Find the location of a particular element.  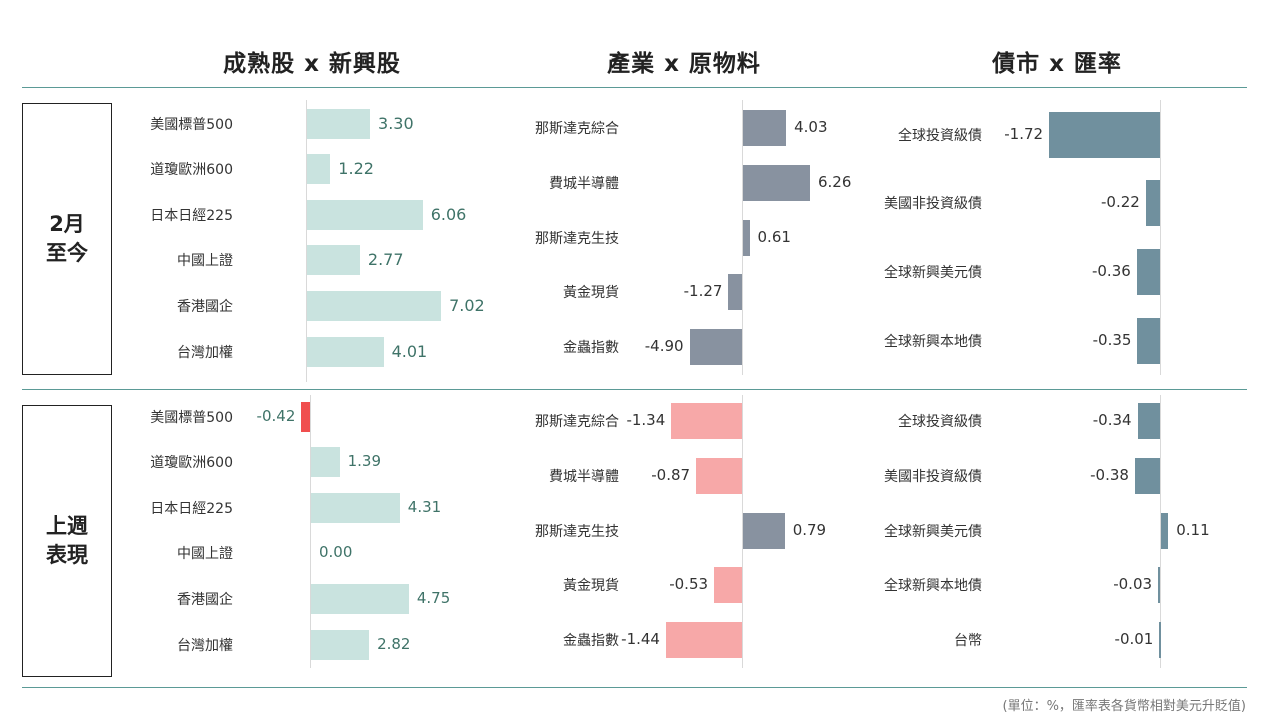

period-ytd-line2: 至今 is located at coordinates (67, 253).